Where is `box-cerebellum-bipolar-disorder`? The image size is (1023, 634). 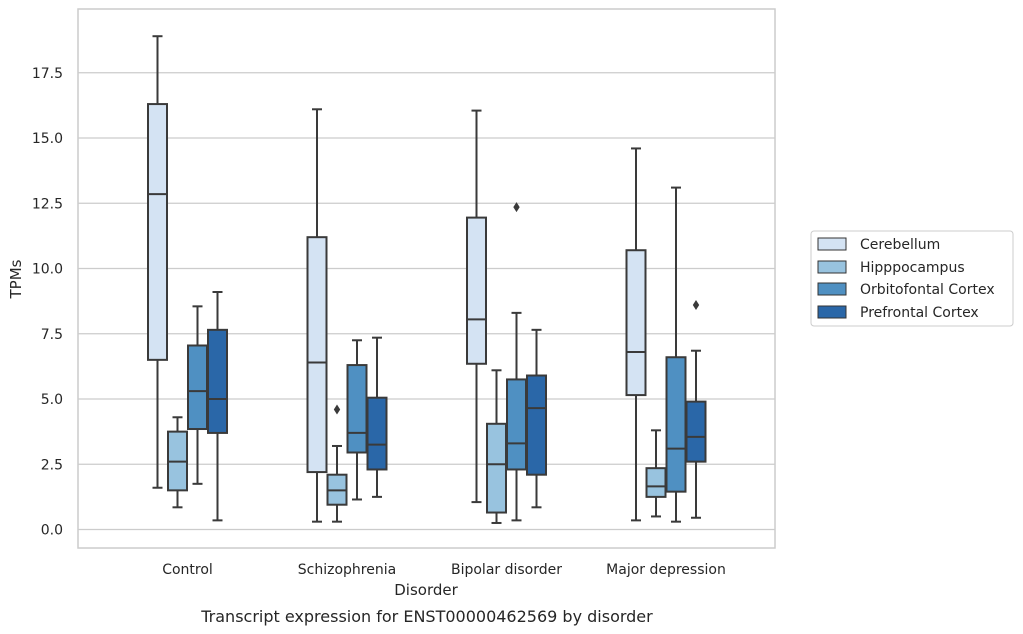
box-cerebellum-bipolar-disorder is located at coordinates (476, 306).